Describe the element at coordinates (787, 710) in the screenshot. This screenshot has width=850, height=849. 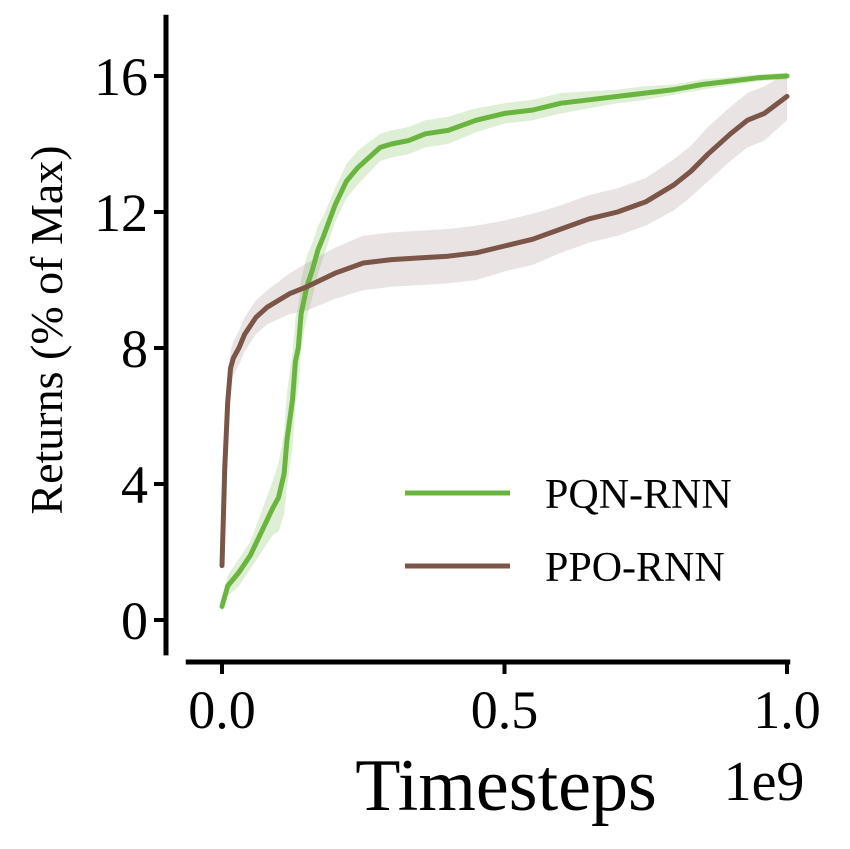
I see `x-tick-label: 1.0` at that location.